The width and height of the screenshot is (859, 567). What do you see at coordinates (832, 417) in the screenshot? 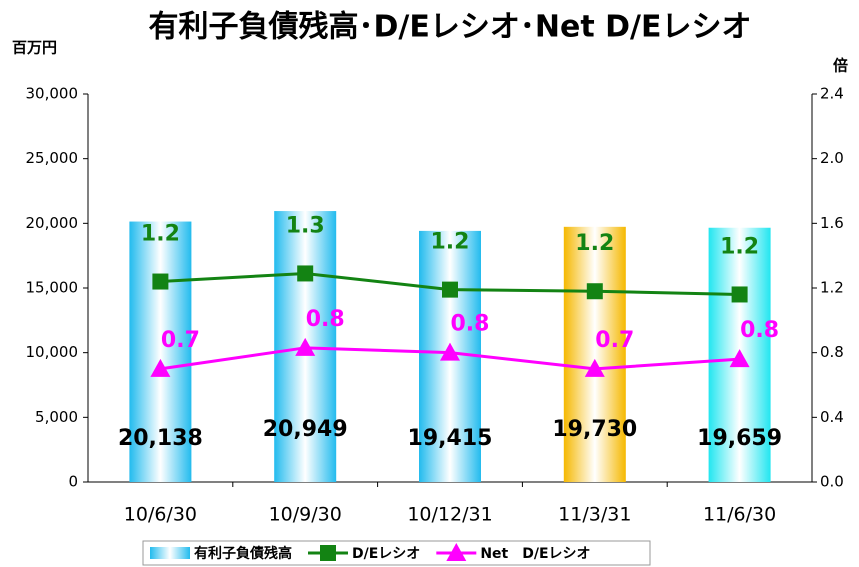
I see `y2-tick-label: 0.4` at bounding box center [832, 417].